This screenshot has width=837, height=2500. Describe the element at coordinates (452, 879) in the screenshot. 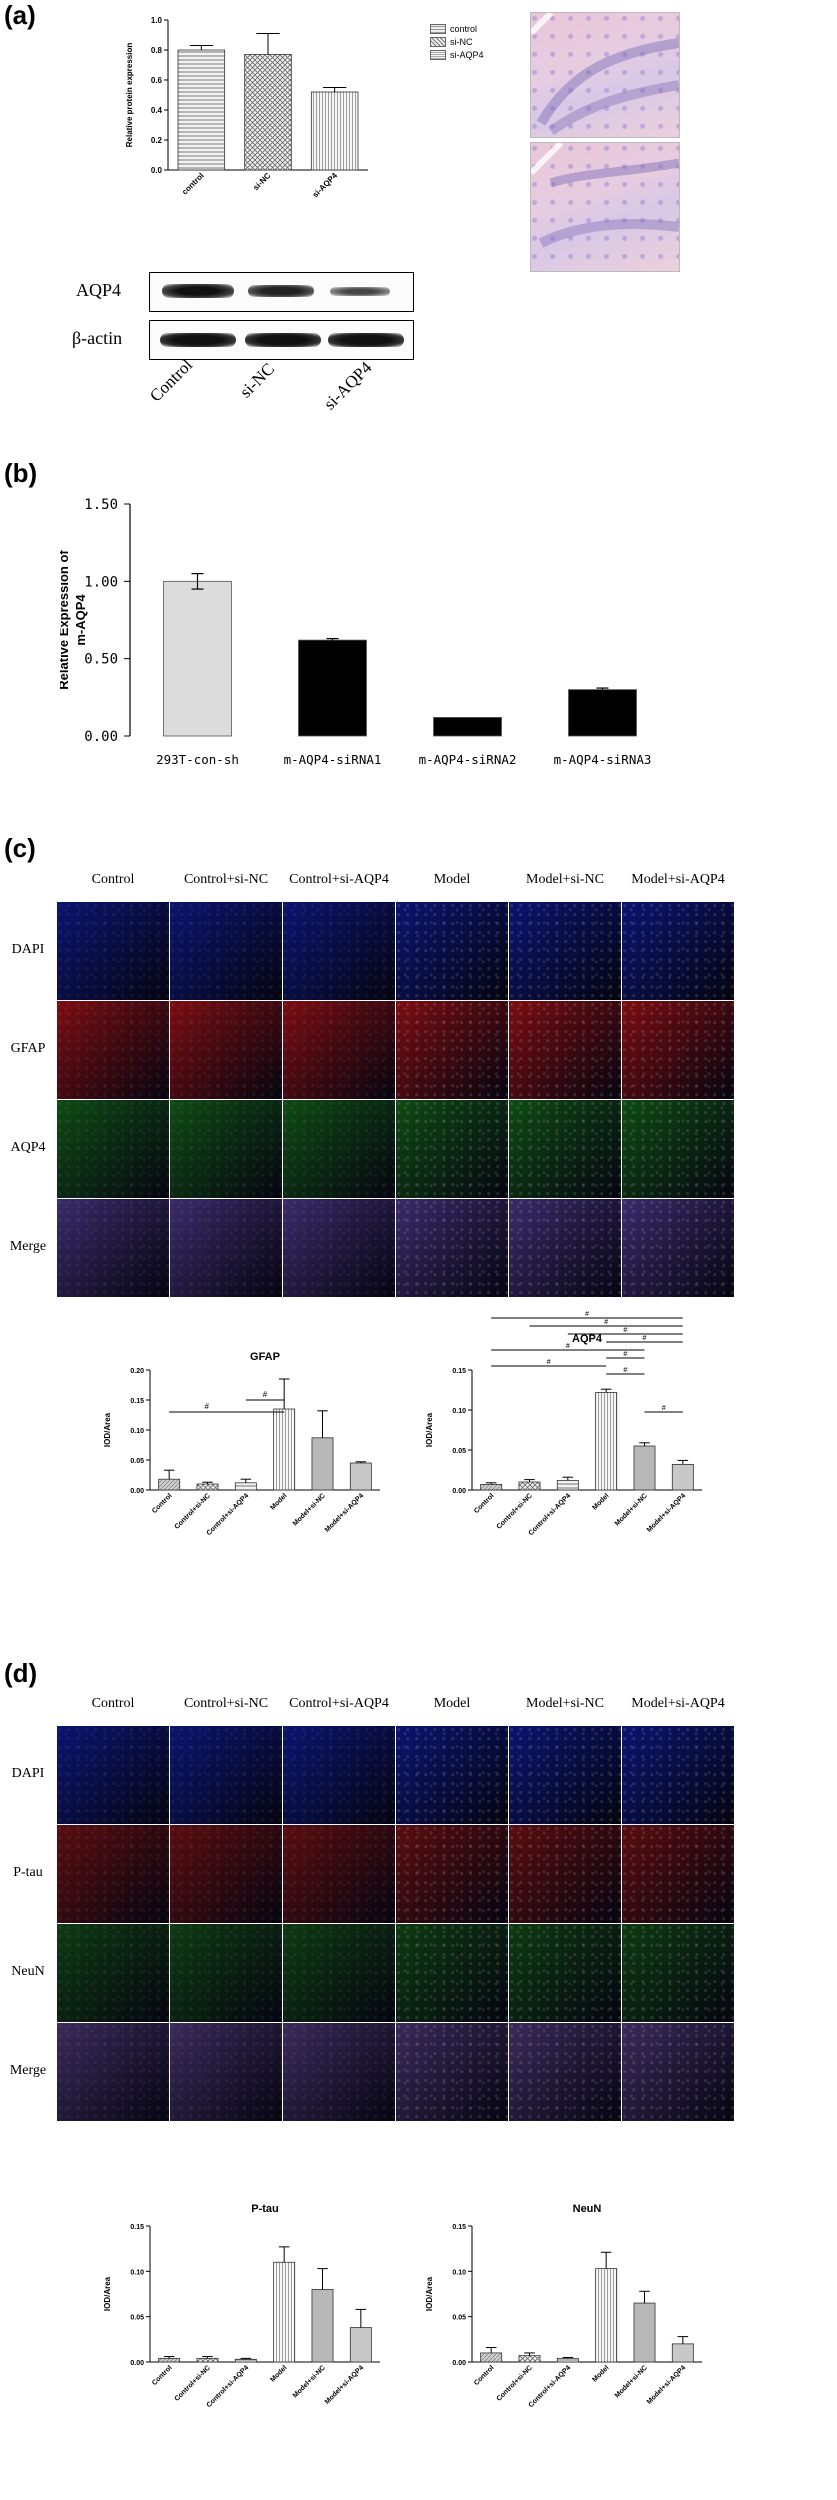

I see `column-header: Model` at that location.